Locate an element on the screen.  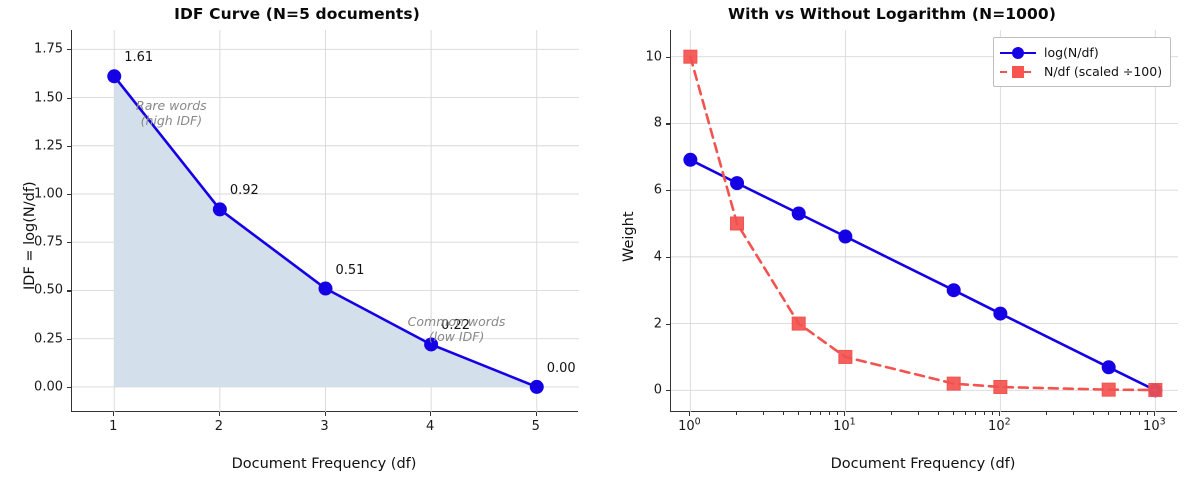
point-value-label: 0.00 is located at coordinates (561, 368).